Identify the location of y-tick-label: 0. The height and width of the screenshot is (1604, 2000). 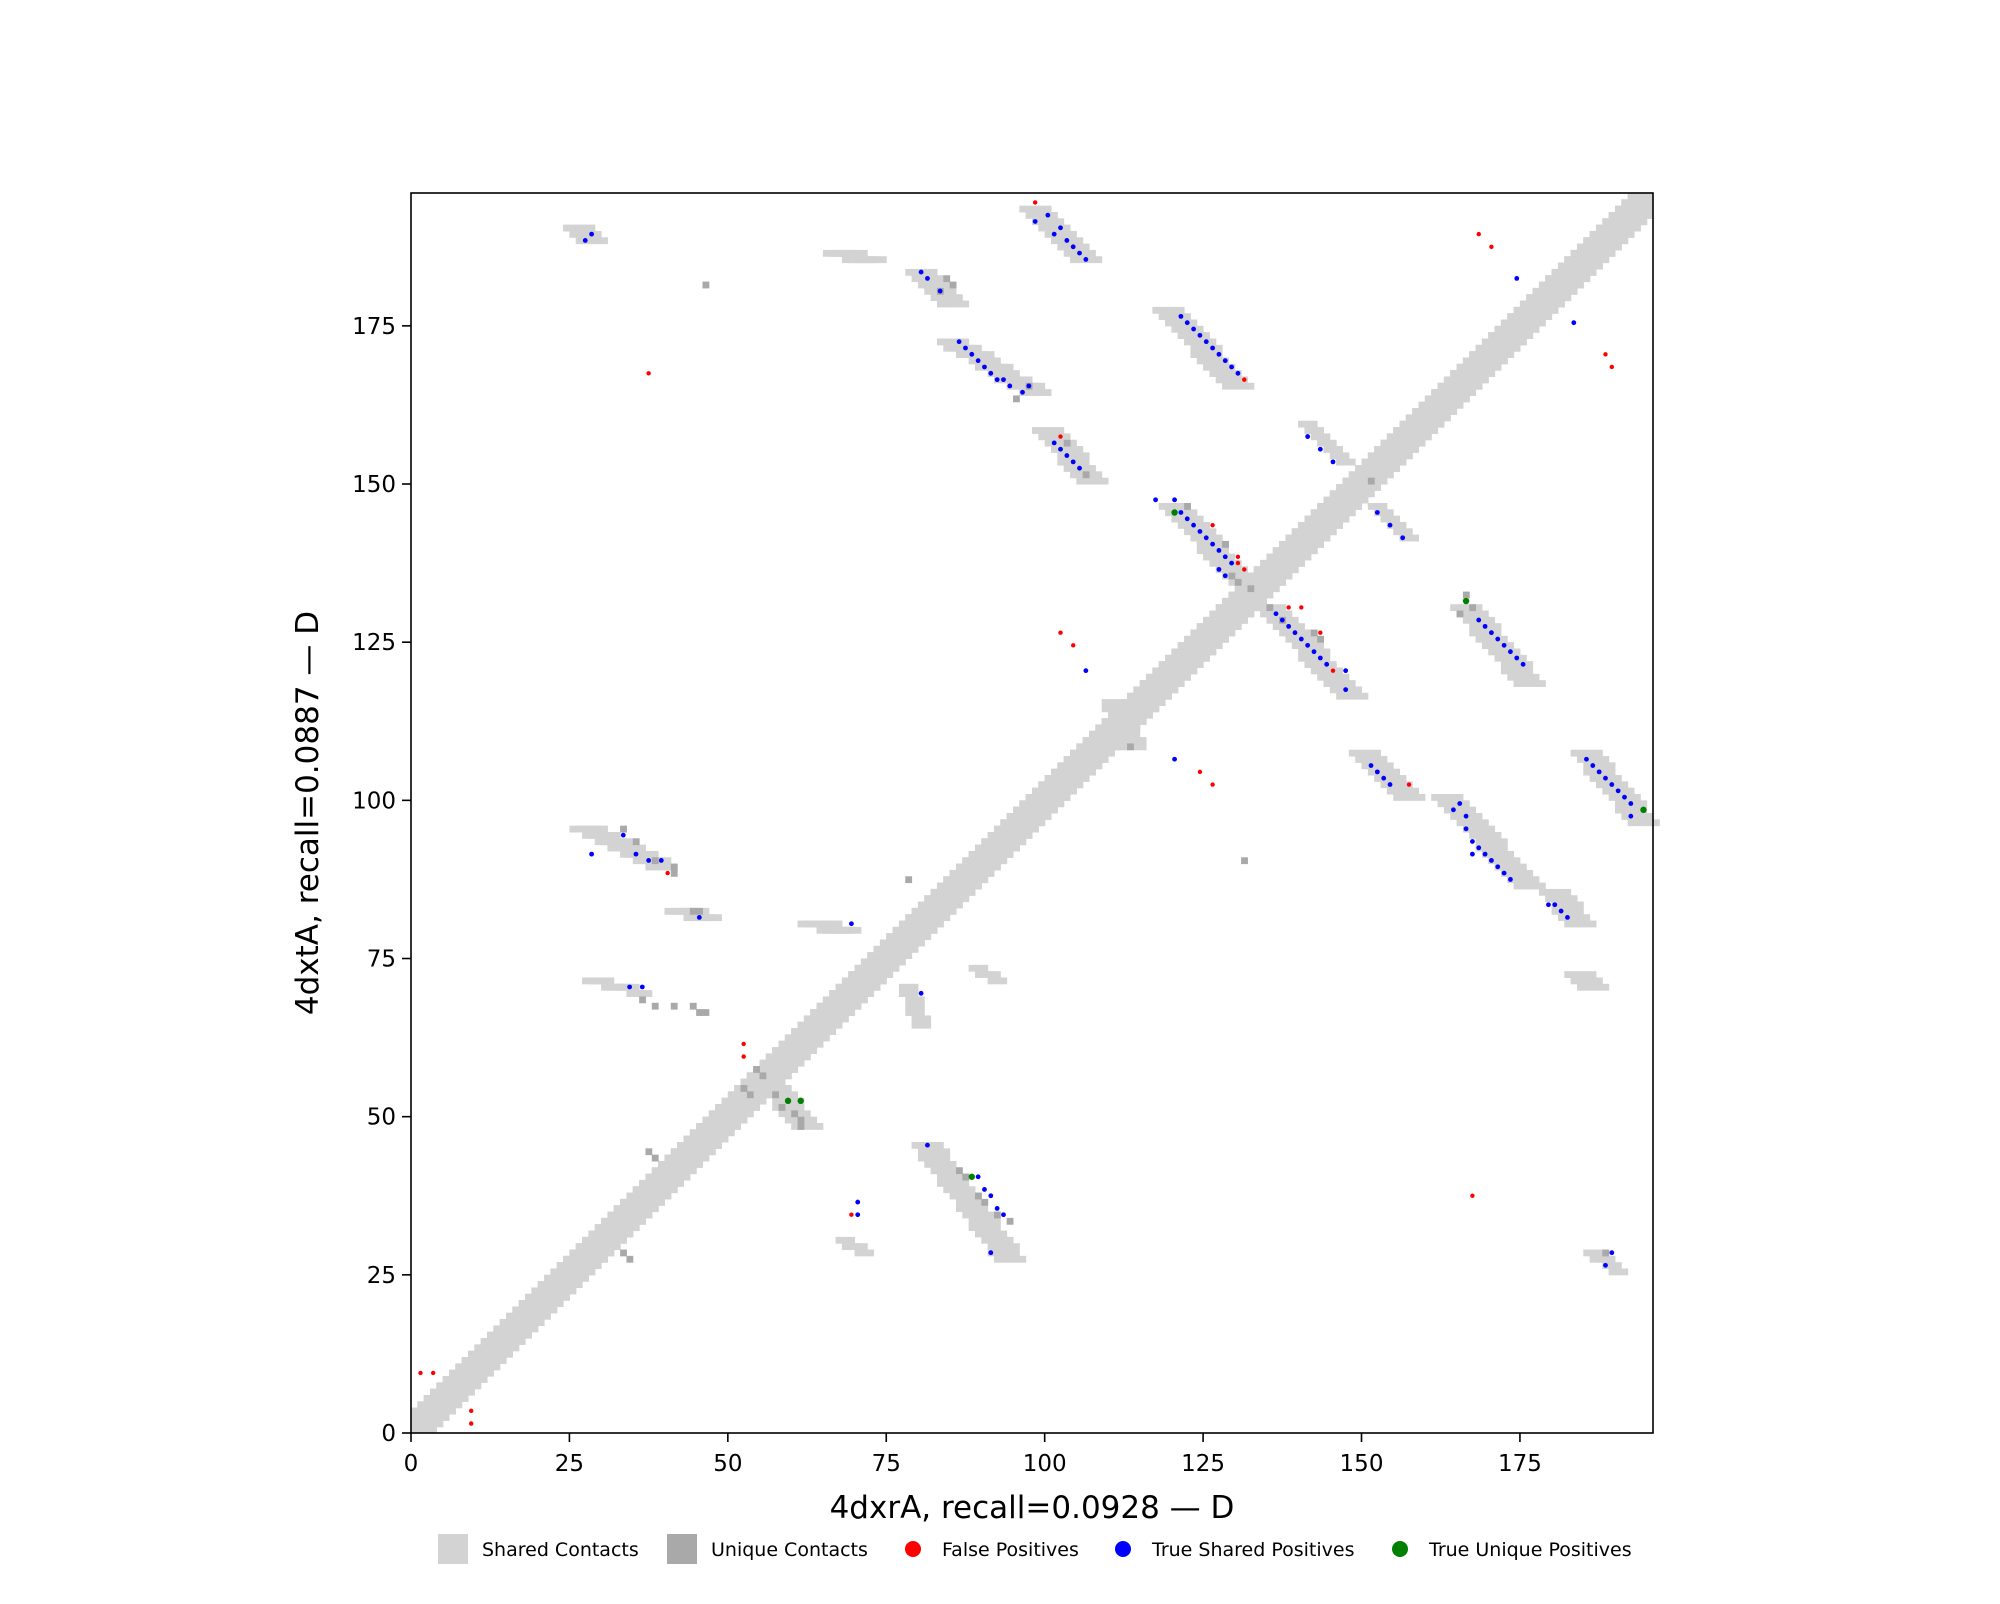
(388, 1434).